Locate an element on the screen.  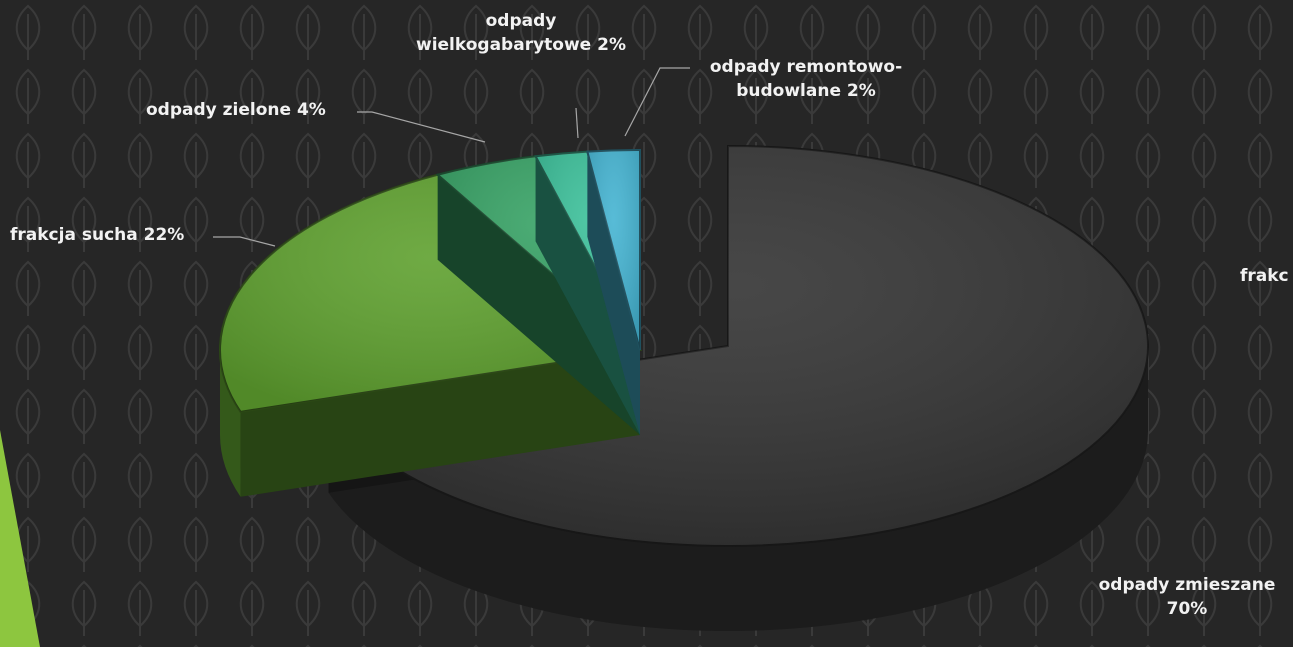
pie-slice-odpady-remontowo-budowlane is located at coordinates (613, 291).